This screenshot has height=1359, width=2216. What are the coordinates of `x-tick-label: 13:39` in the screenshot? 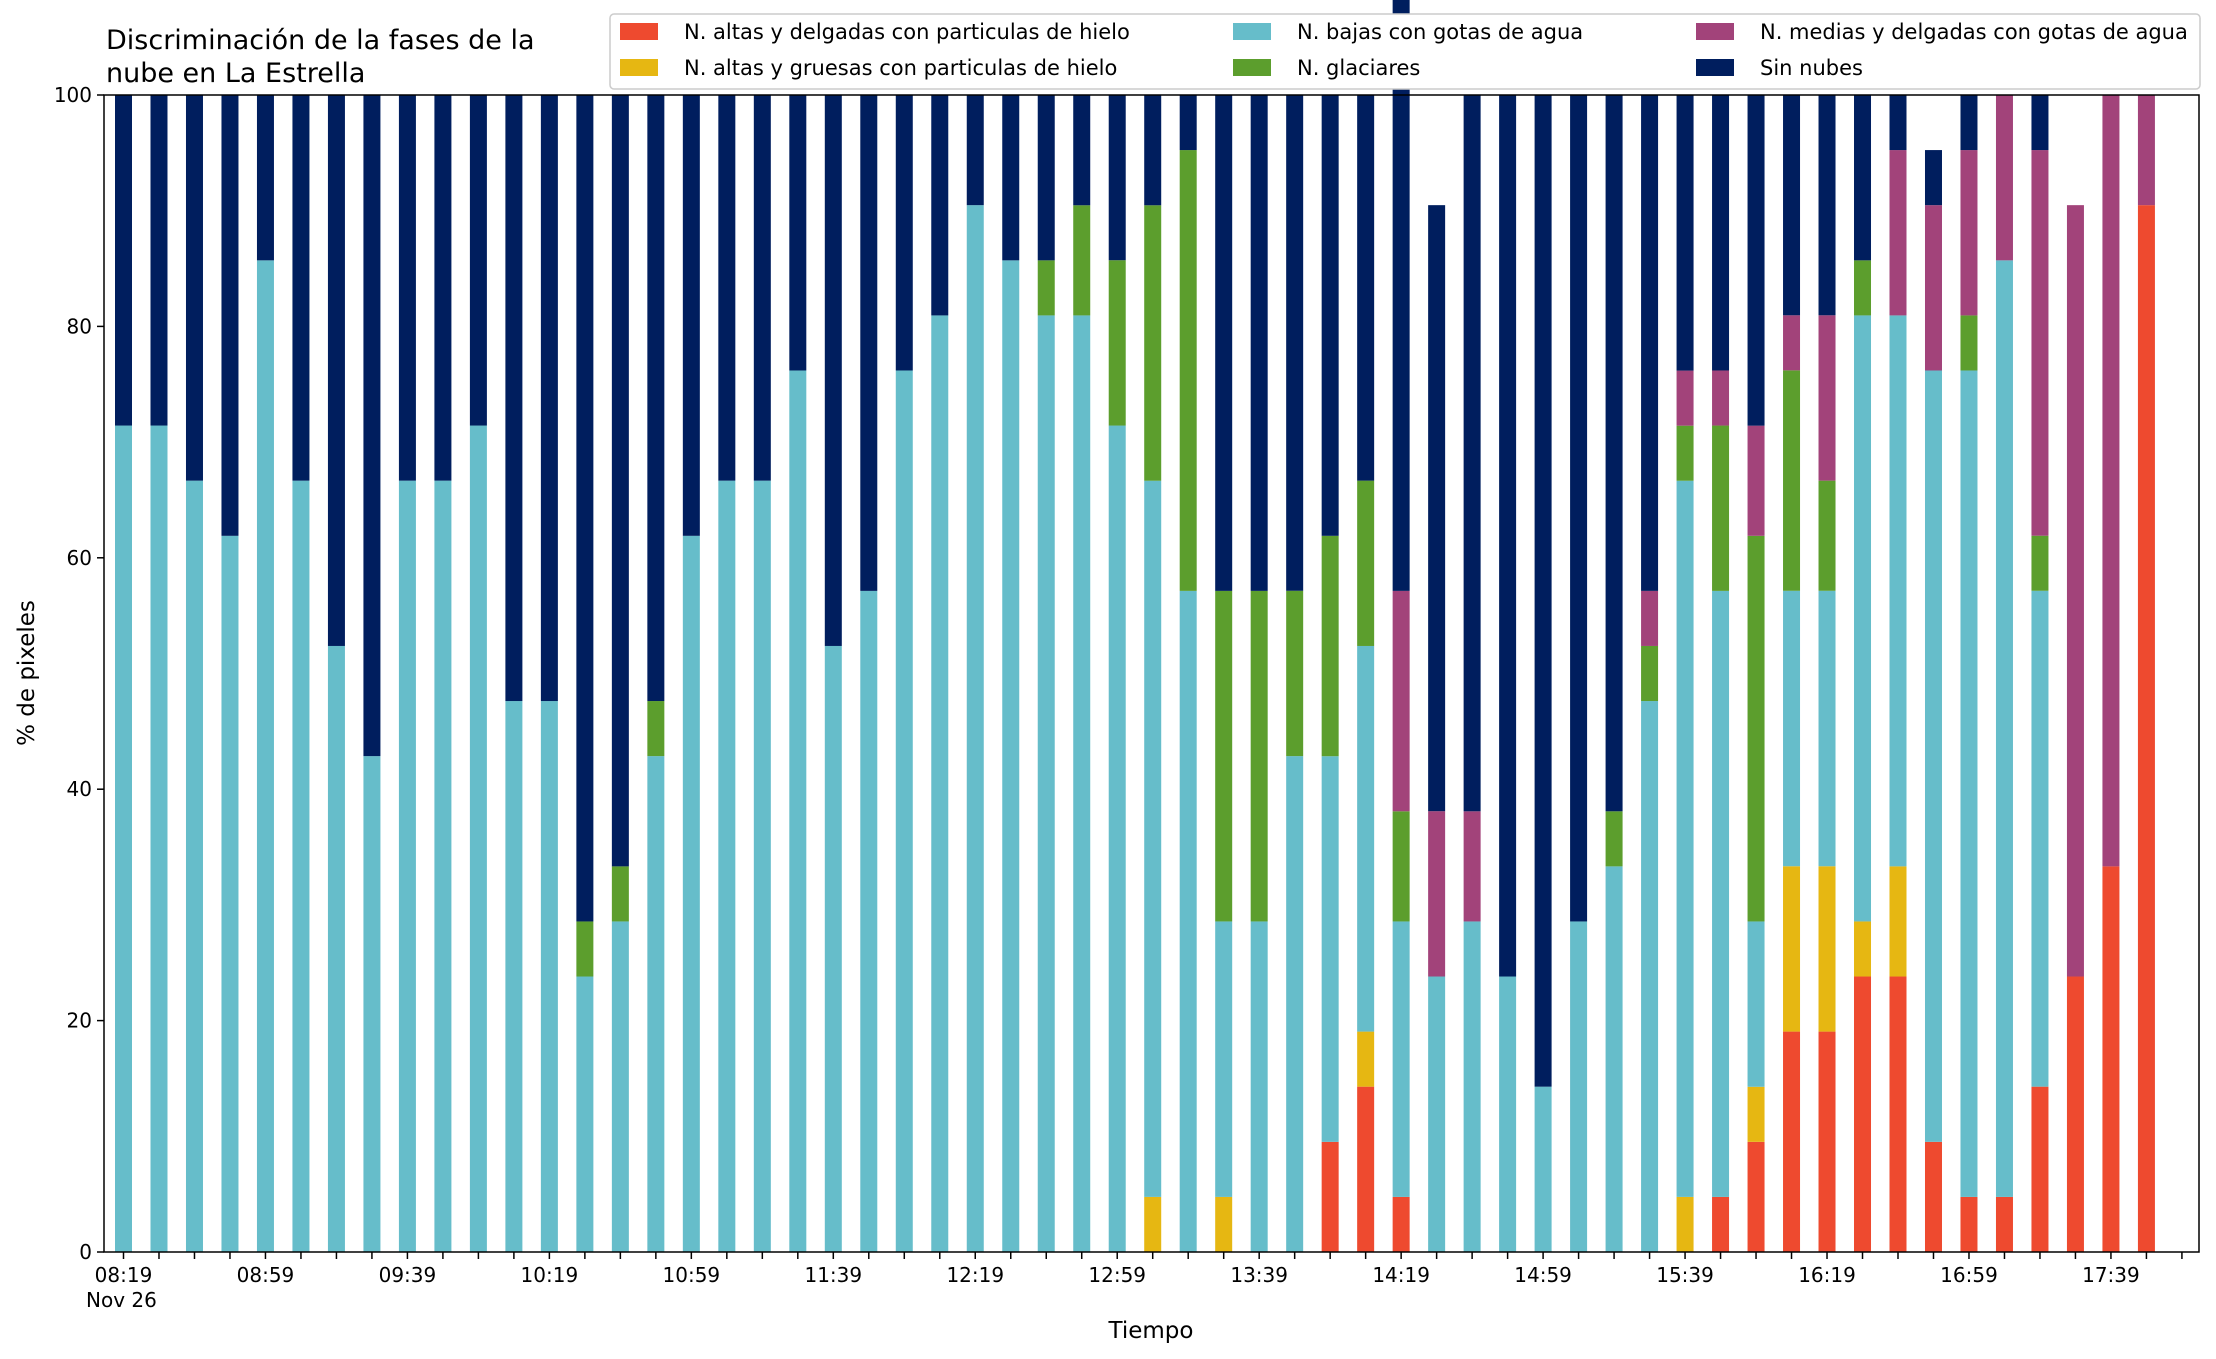 It's located at (1259, 1275).